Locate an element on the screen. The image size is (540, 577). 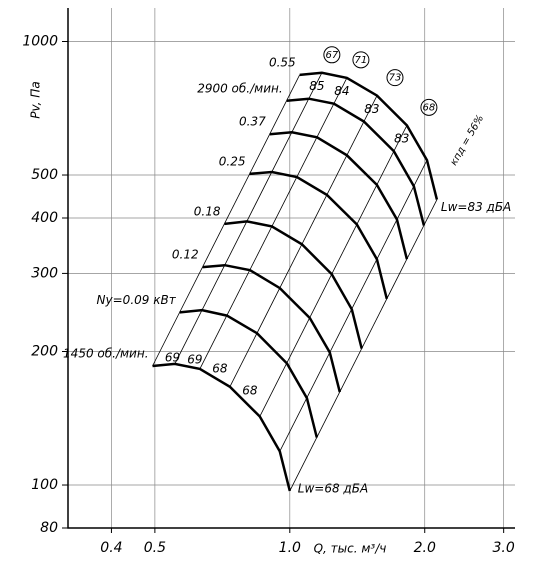
curve-label: 0.37 is located at coordinates (252, 122).